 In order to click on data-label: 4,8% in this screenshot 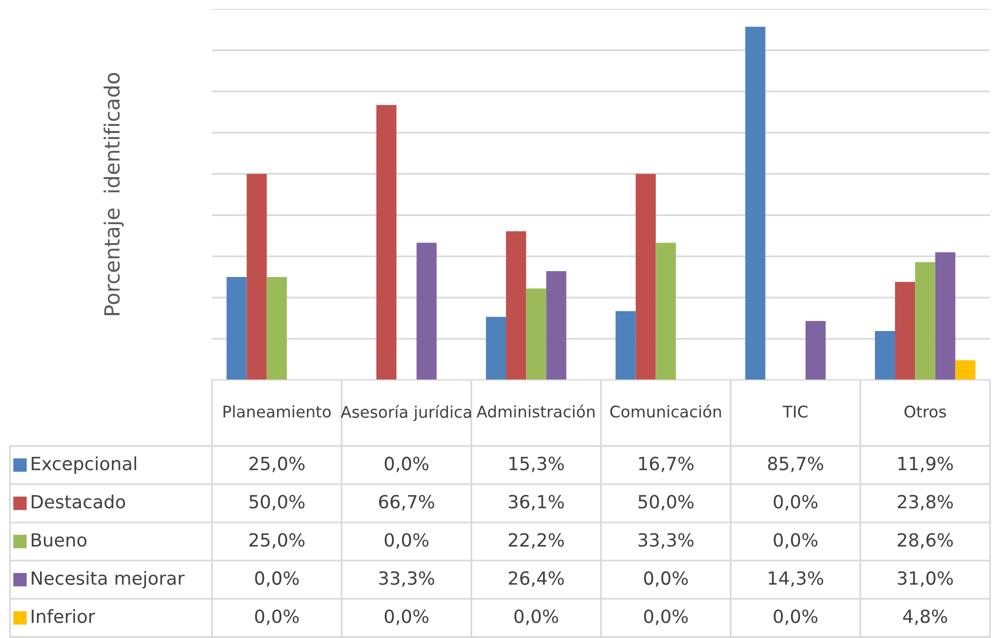, I will do `click(925, 617)`.